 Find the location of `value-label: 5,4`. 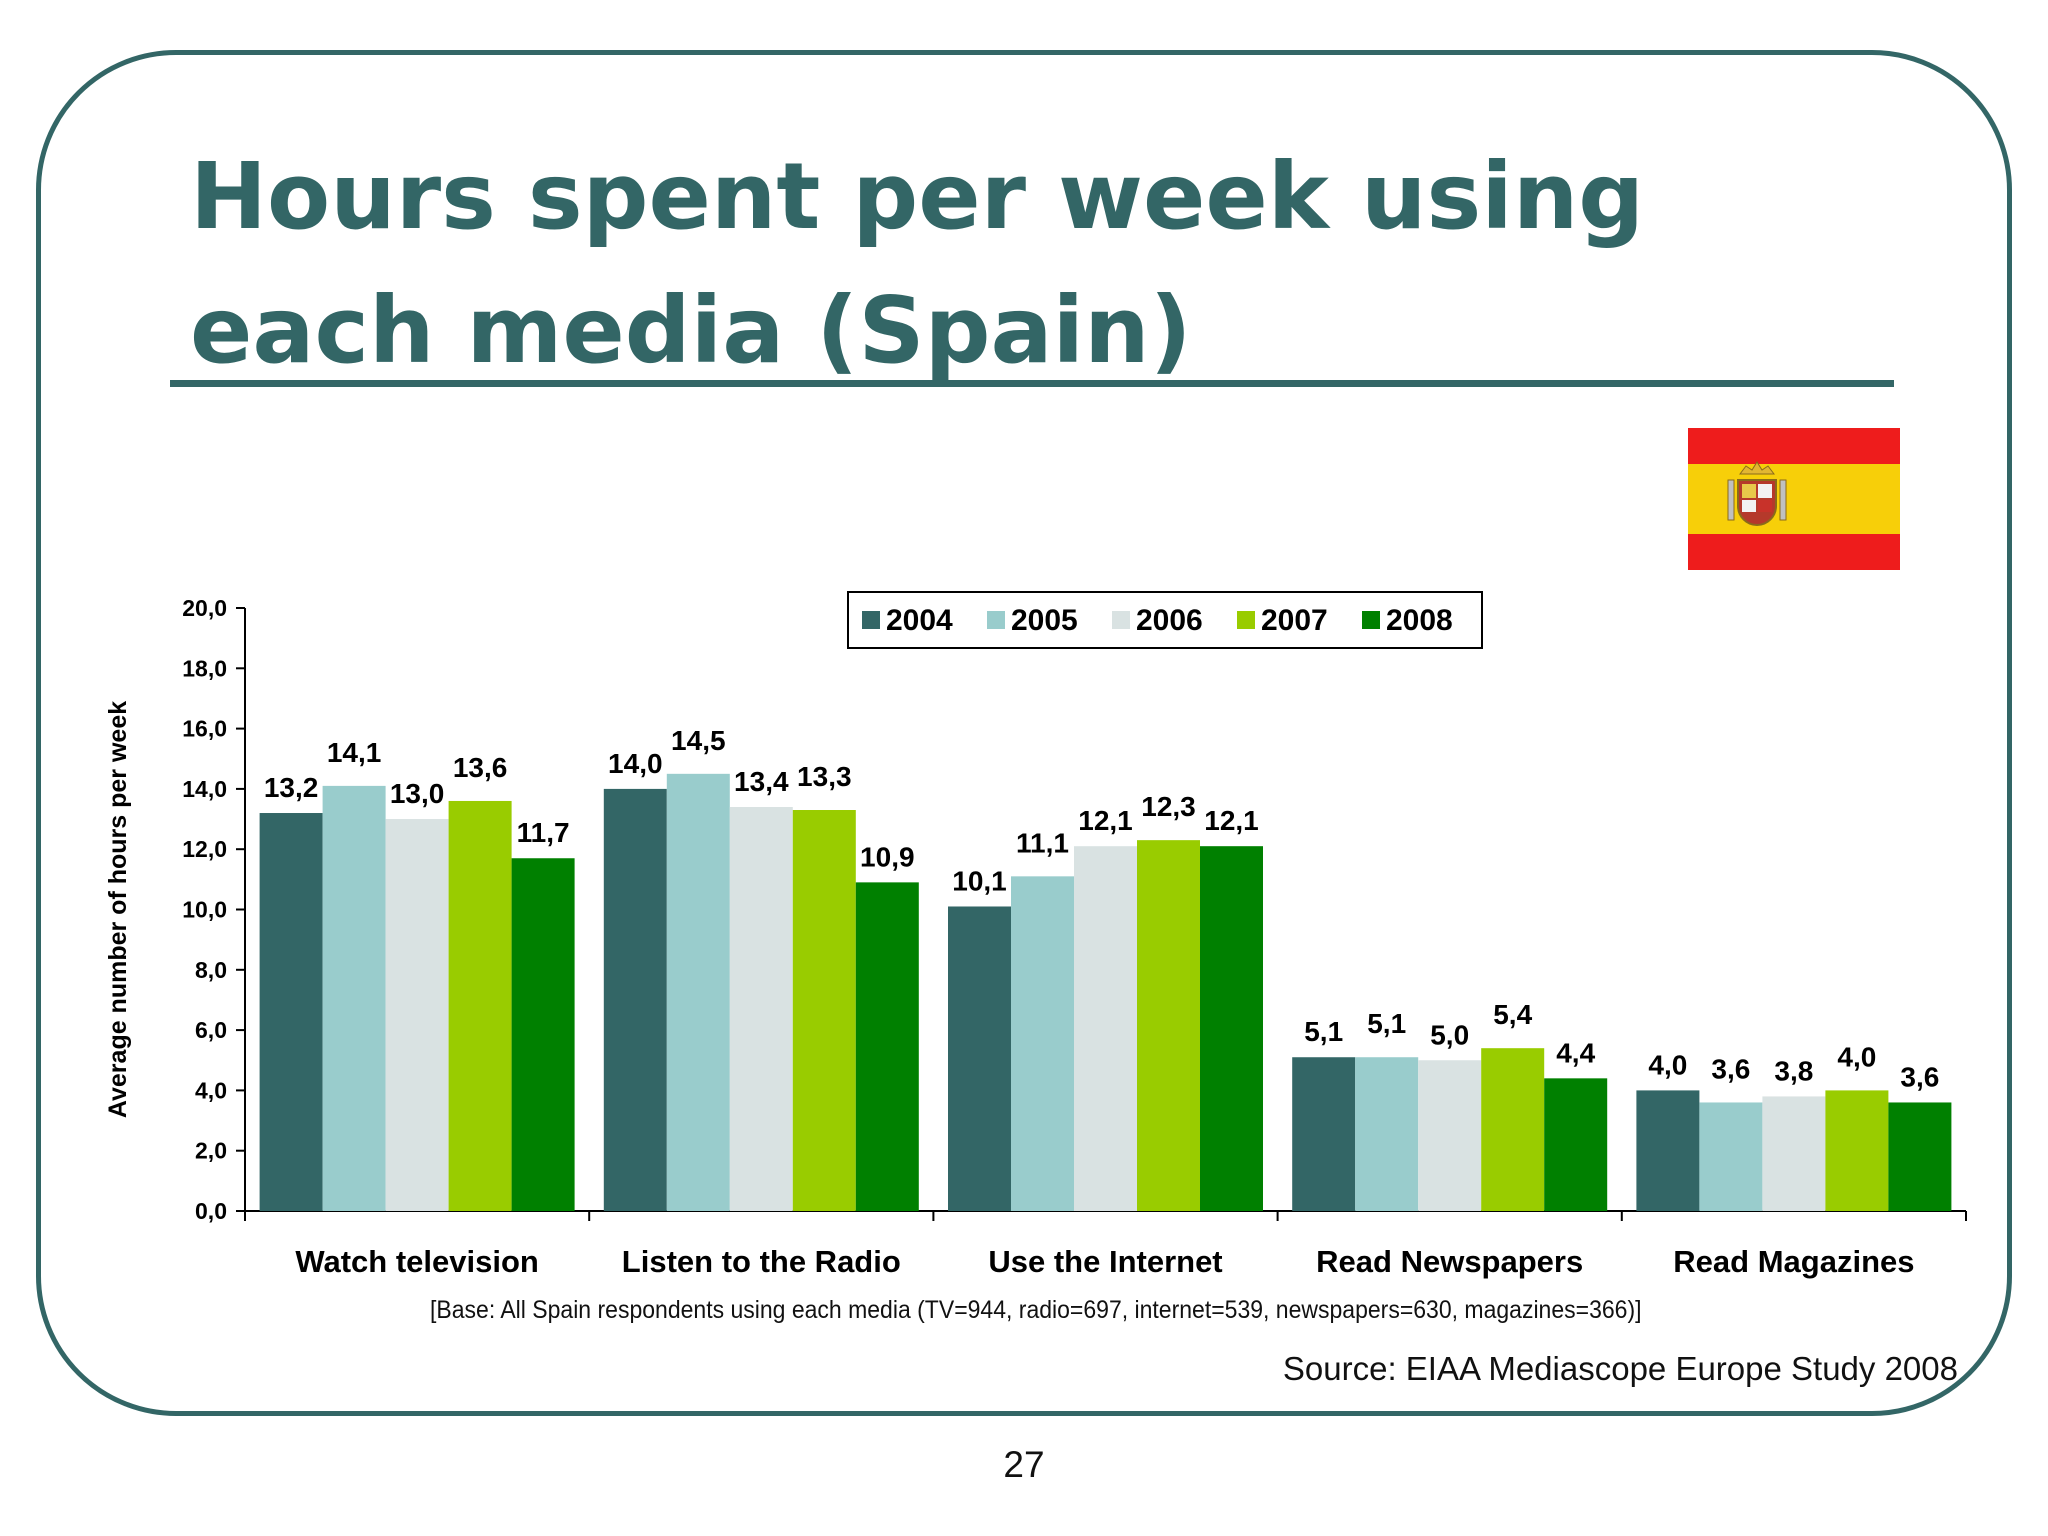

value-label: 5,4 is located at coordinates (1512, 1014).